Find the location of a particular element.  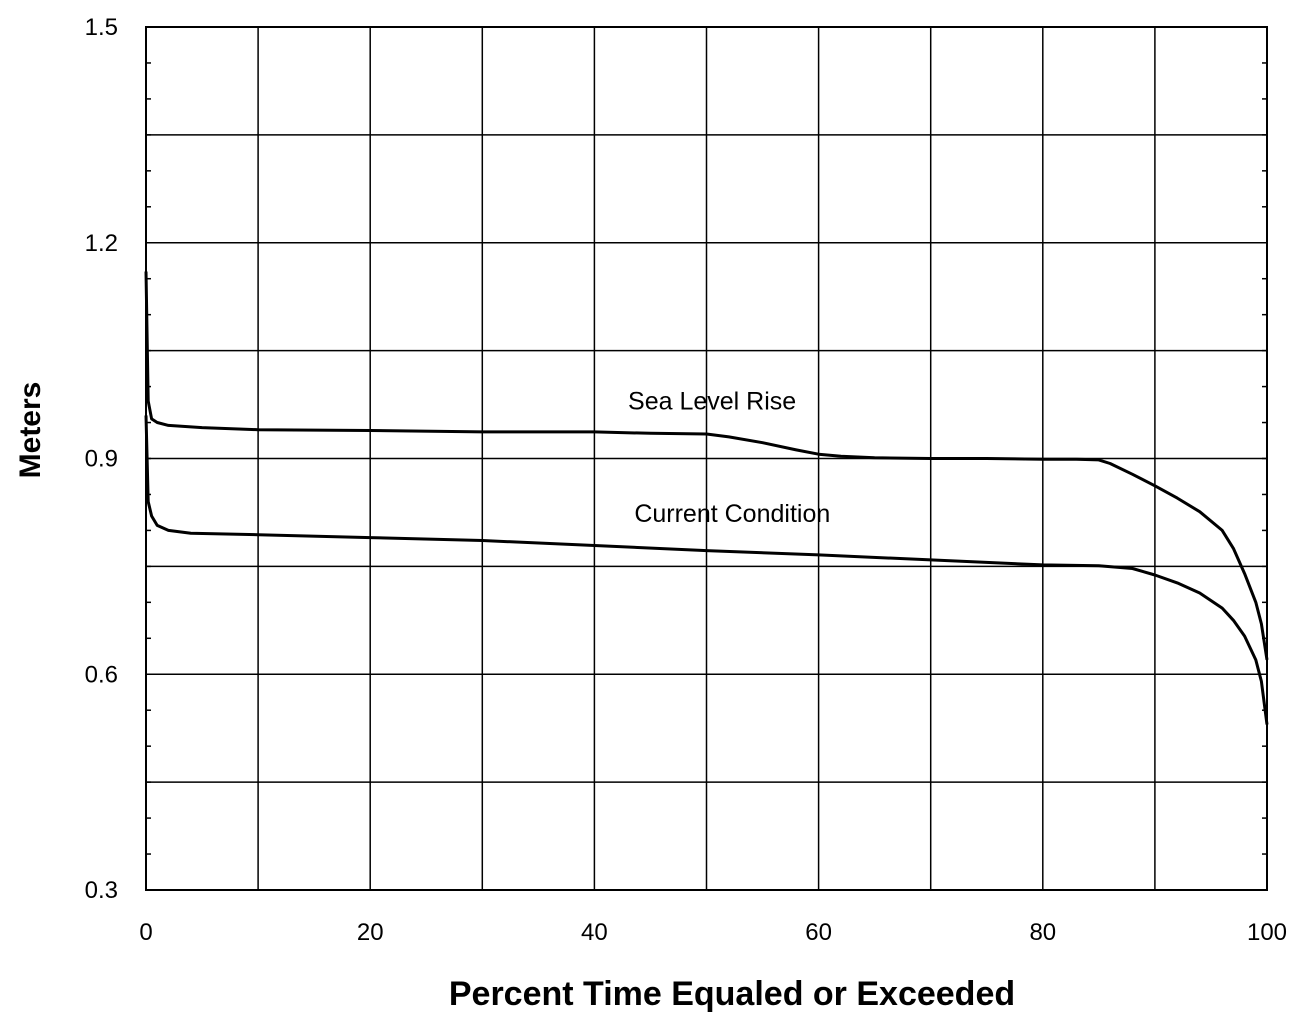

x-tick-label: 40 is located at coordinates (594, 932).